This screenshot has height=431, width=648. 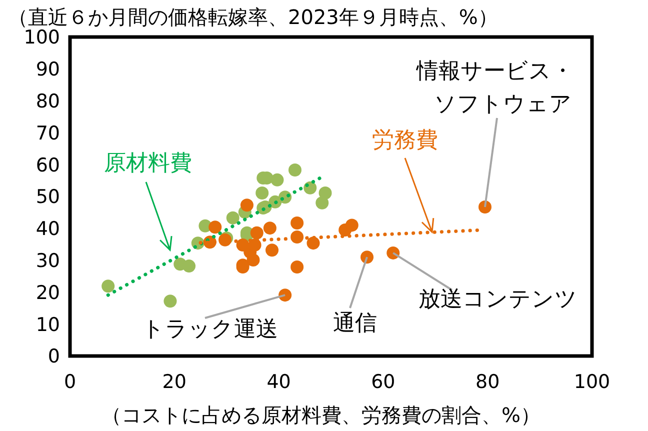 What do you see at coordinates (210, 329) in the screenshot?
I see `annotation: トラック運送` at bounding box center [210, 329].